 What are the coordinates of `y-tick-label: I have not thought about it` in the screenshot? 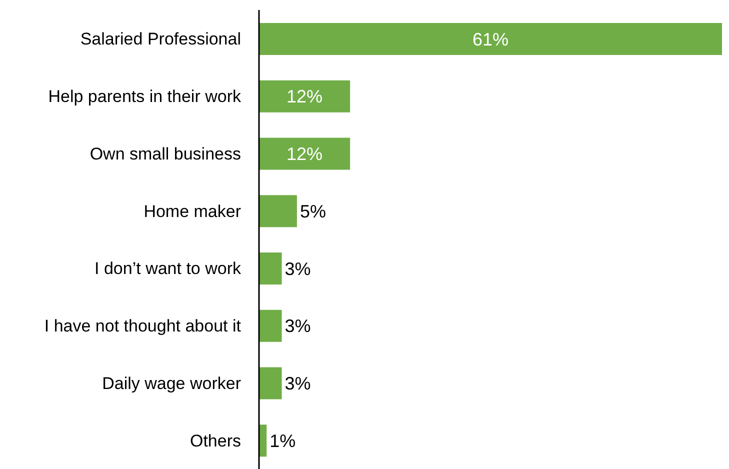 It's located at (143, 326).